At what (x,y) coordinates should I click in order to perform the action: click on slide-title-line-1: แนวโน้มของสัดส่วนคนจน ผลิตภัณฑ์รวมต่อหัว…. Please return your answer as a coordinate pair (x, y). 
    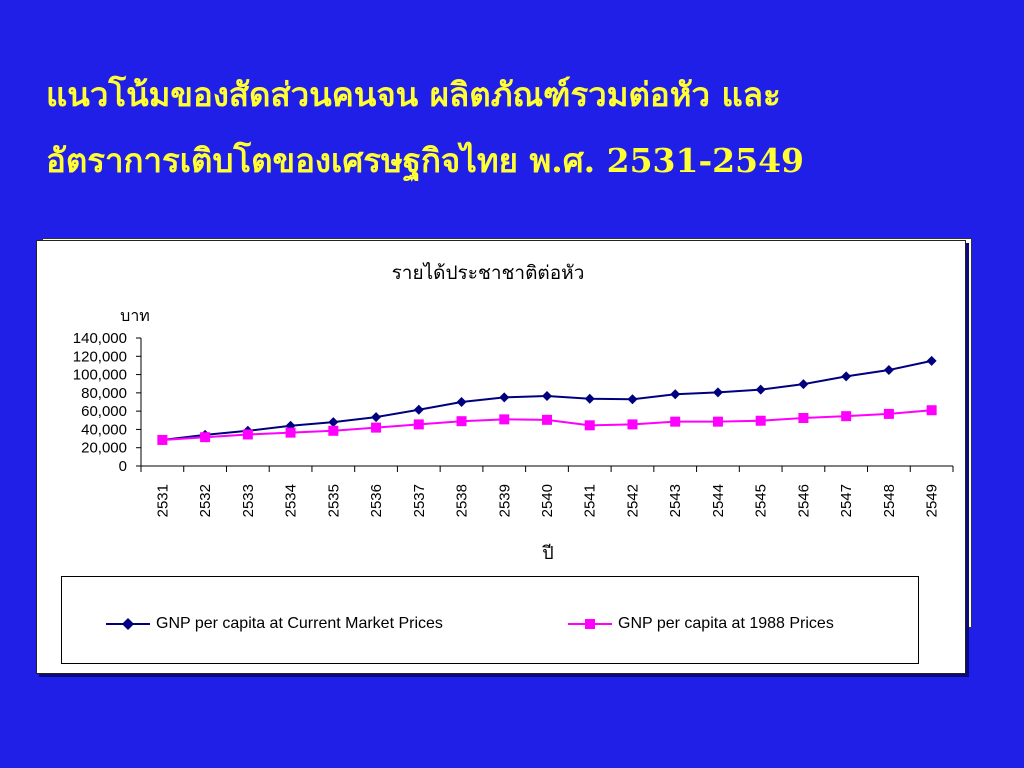
    Looking at the image, I should click on (413, 94).